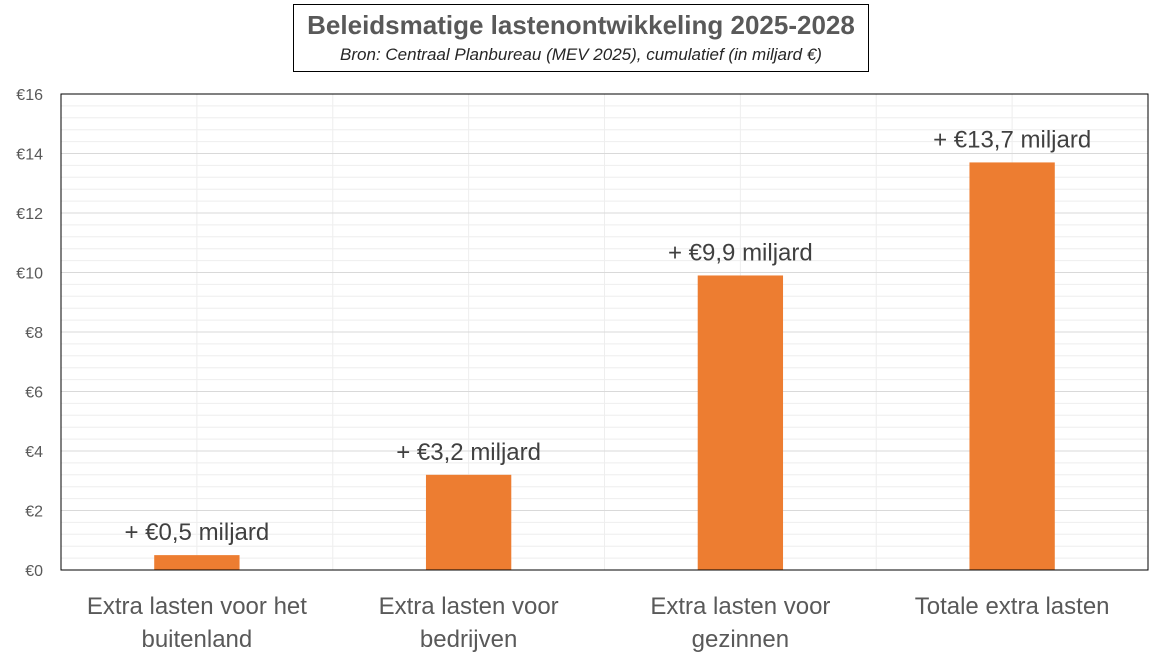  I want to click on data-label: + €3,2 miljard, so click(468, 452).